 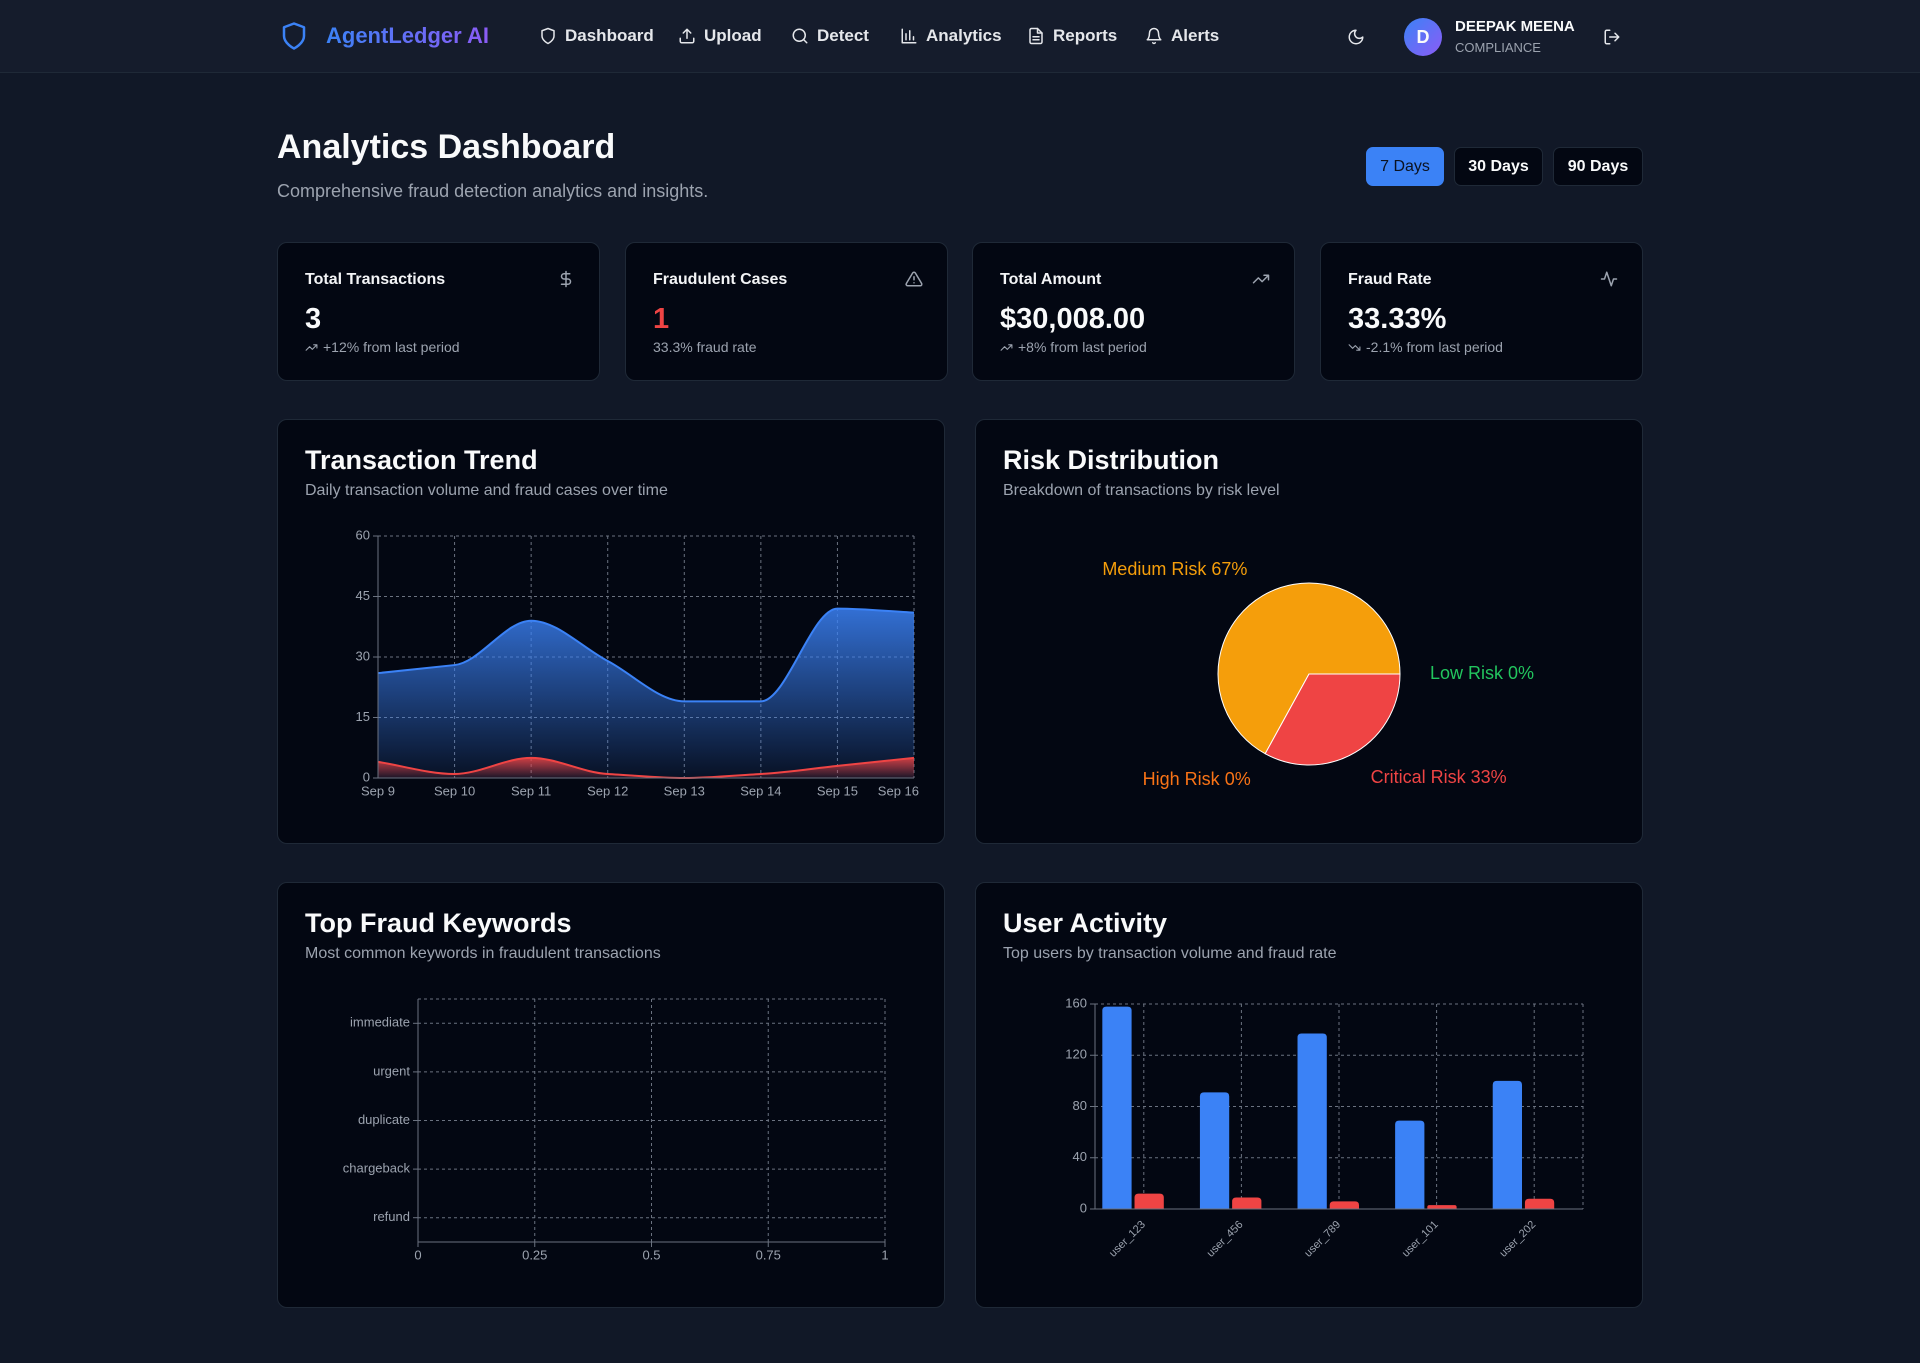 What do you see at coordinates (1085, 35) in the screenshot?
I see `nav-label: Reports` at bounding box center [1085, 35].